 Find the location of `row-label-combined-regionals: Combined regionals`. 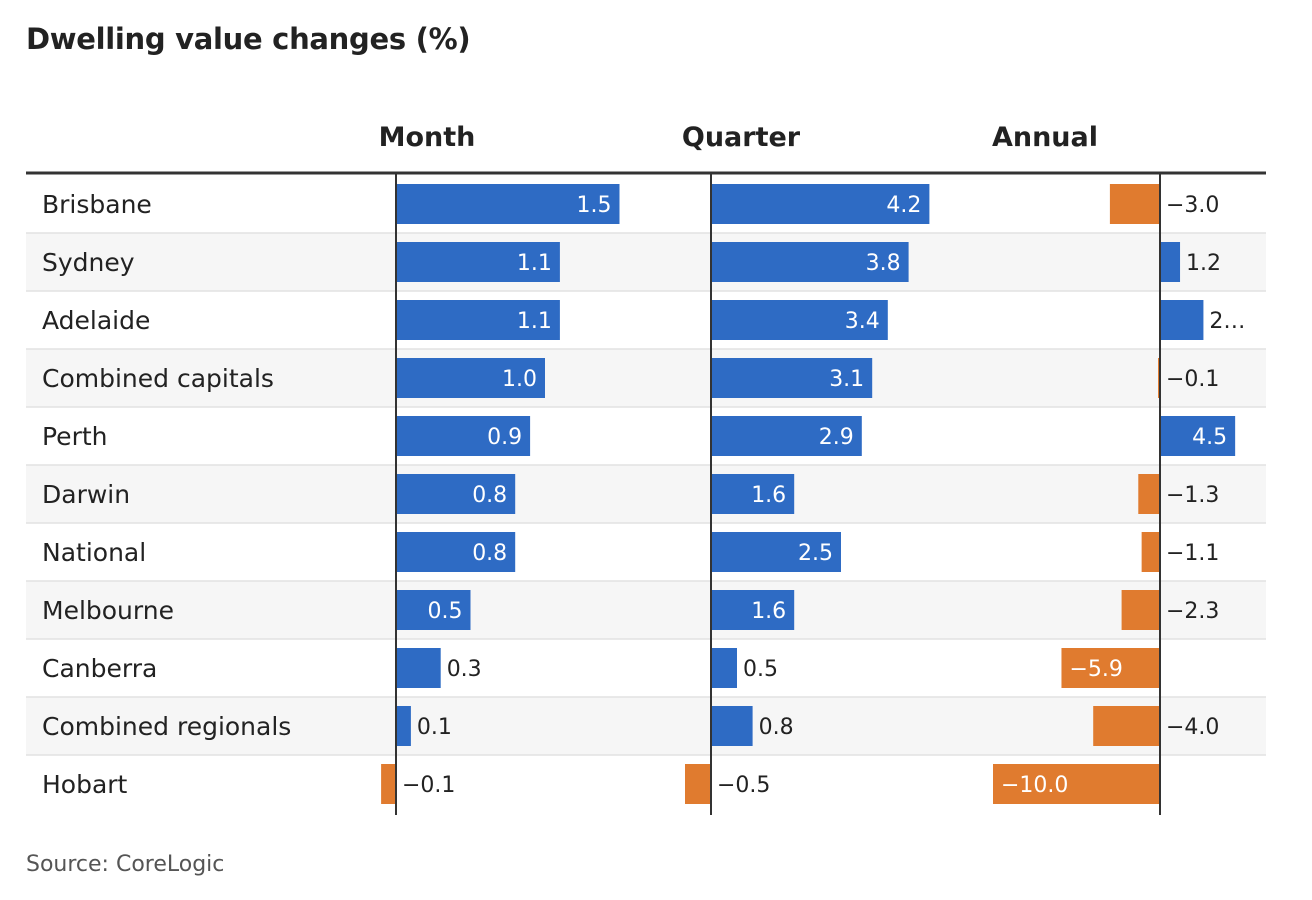

row-label-combined-regionals: Combined regionals is located at coordinates (166, 726).